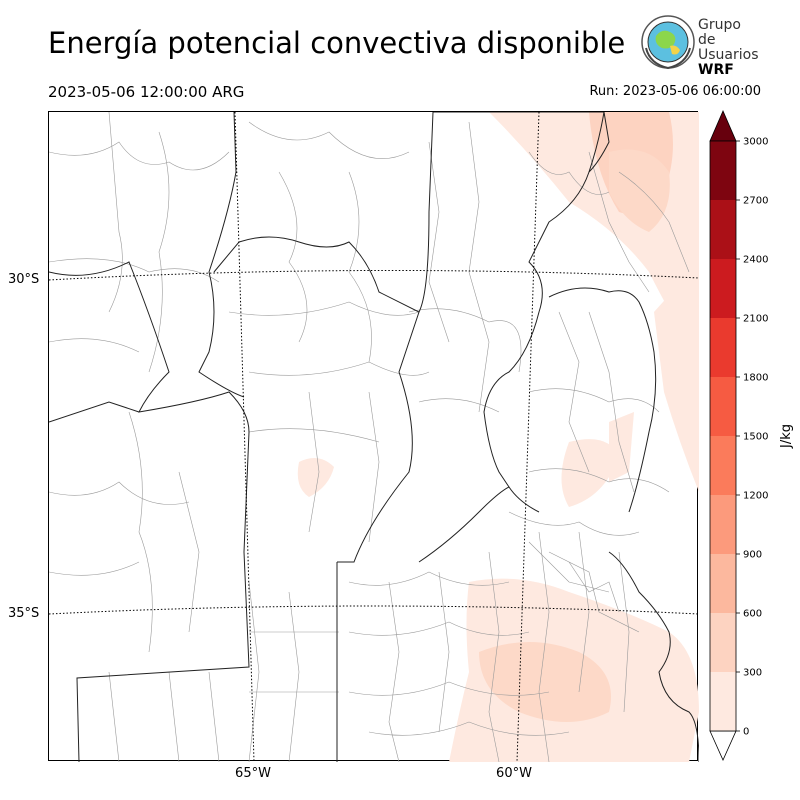 This screenshot has height=800, width=800. I want to click on colorbar-tick-label: 2400, so click(755, 260).